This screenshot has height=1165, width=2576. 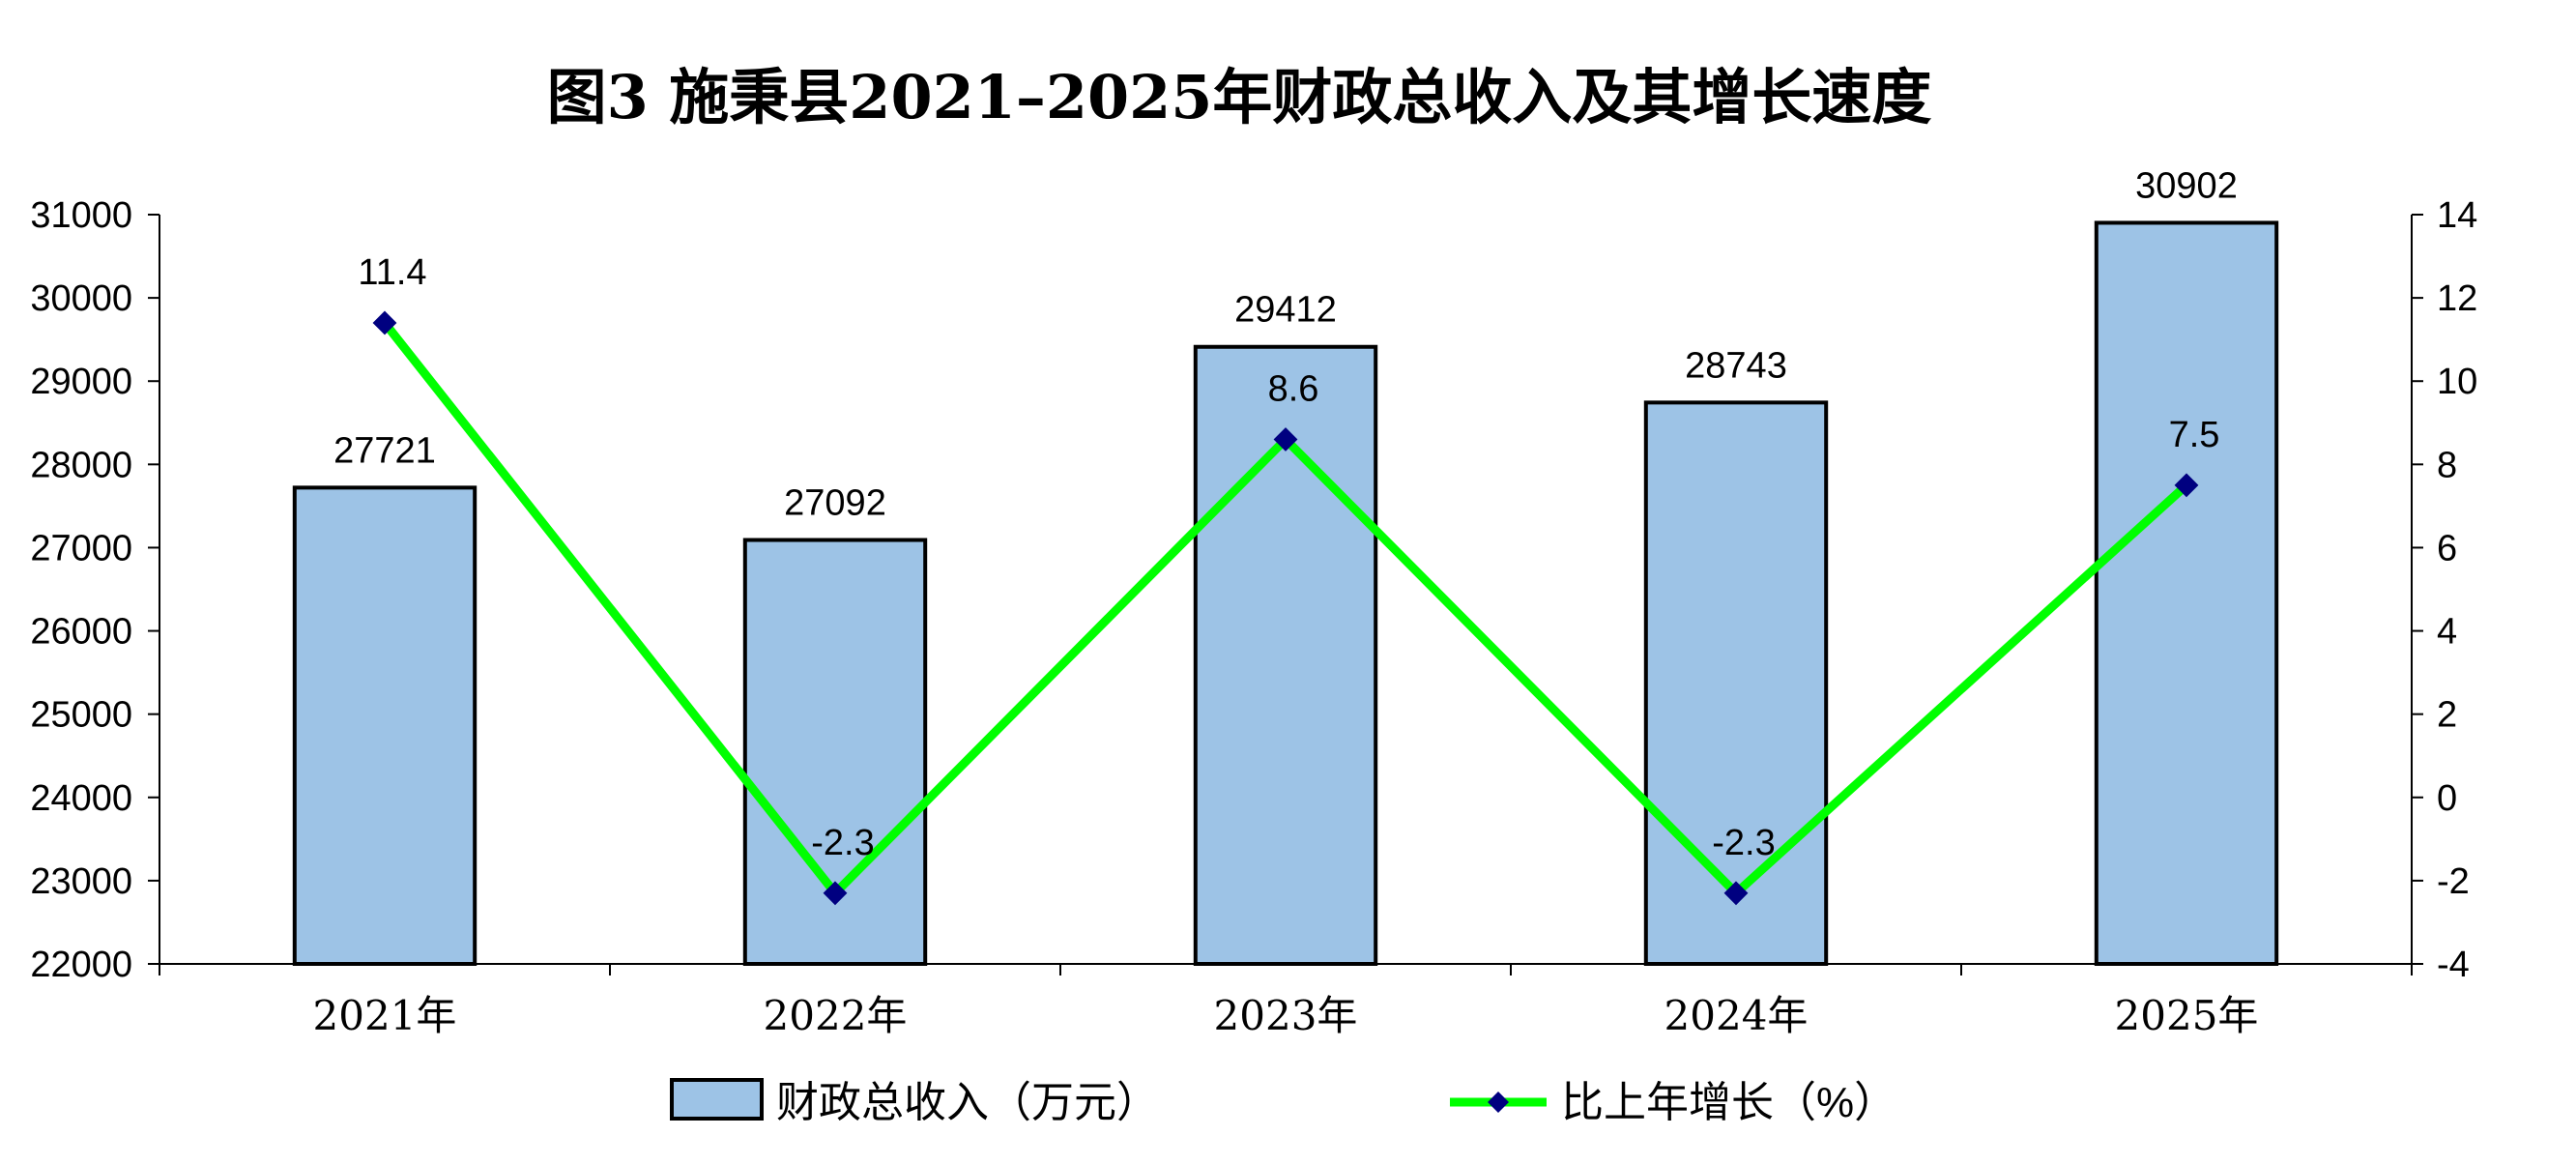 What do you see at coordinates (1728, 1102) in the screenshot?
I see `legend-line-label: 比上年增长（%）` at bounding box center [1728, 1102].